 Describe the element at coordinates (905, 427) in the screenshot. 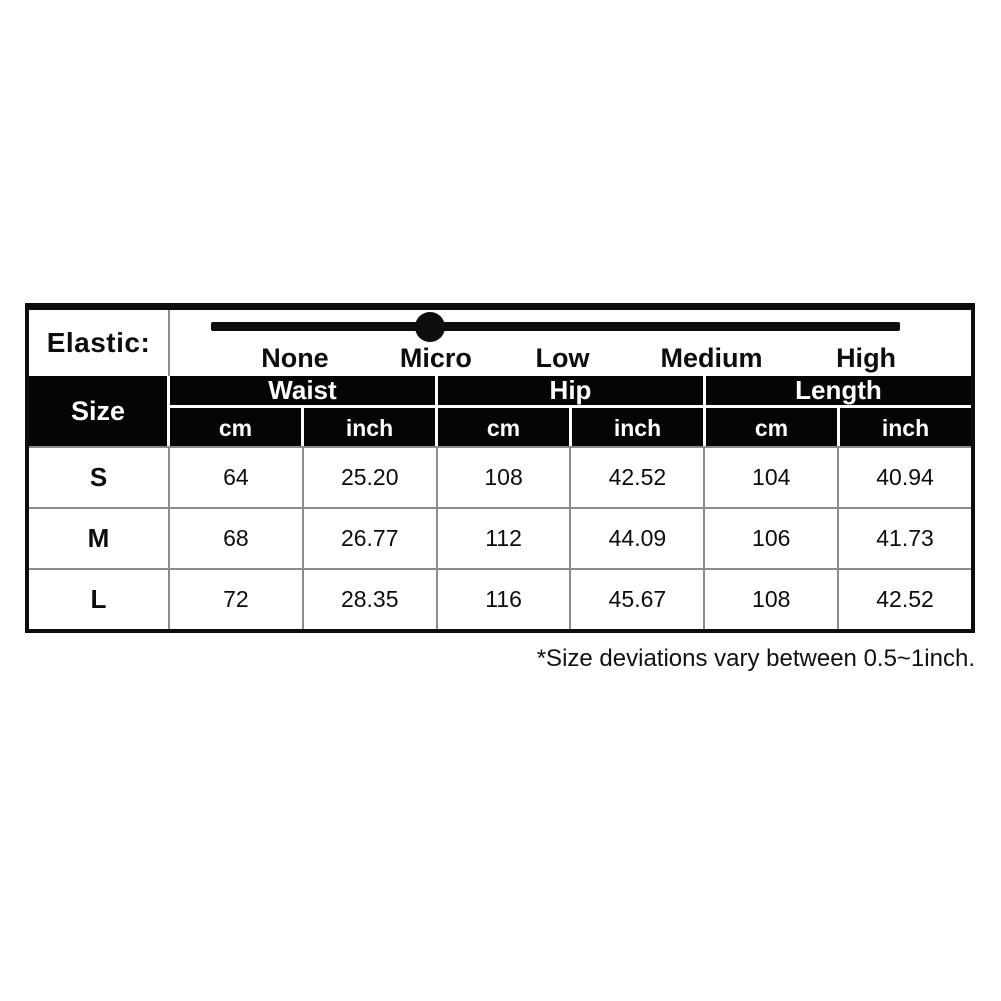

I see `length-inch-header: inch` at that location.